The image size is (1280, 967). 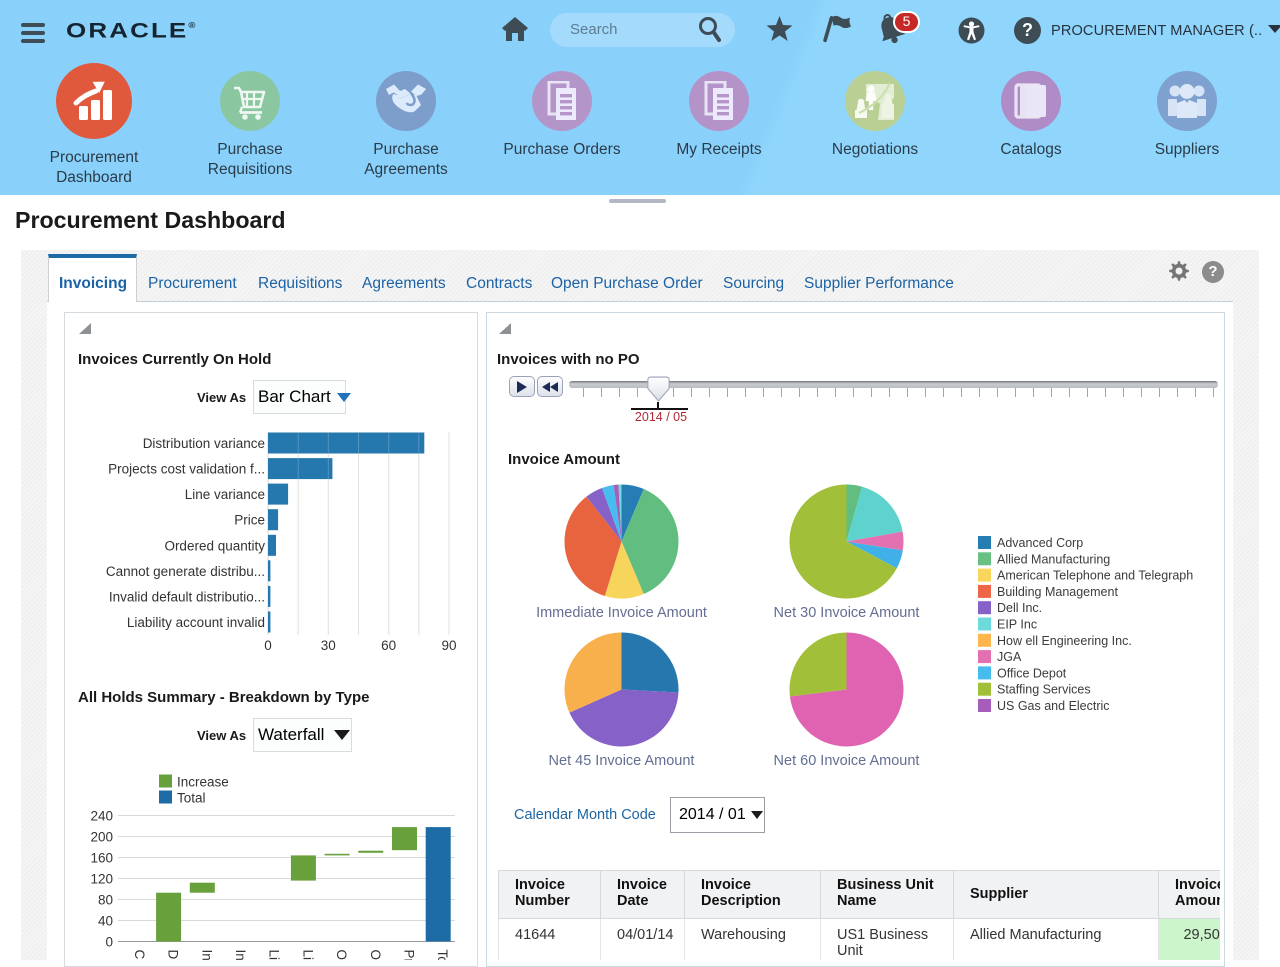 What do you see at coordinates (101, 858) in the screenshot?
I see `svg-text: 160` at bounding box center [101, 858].